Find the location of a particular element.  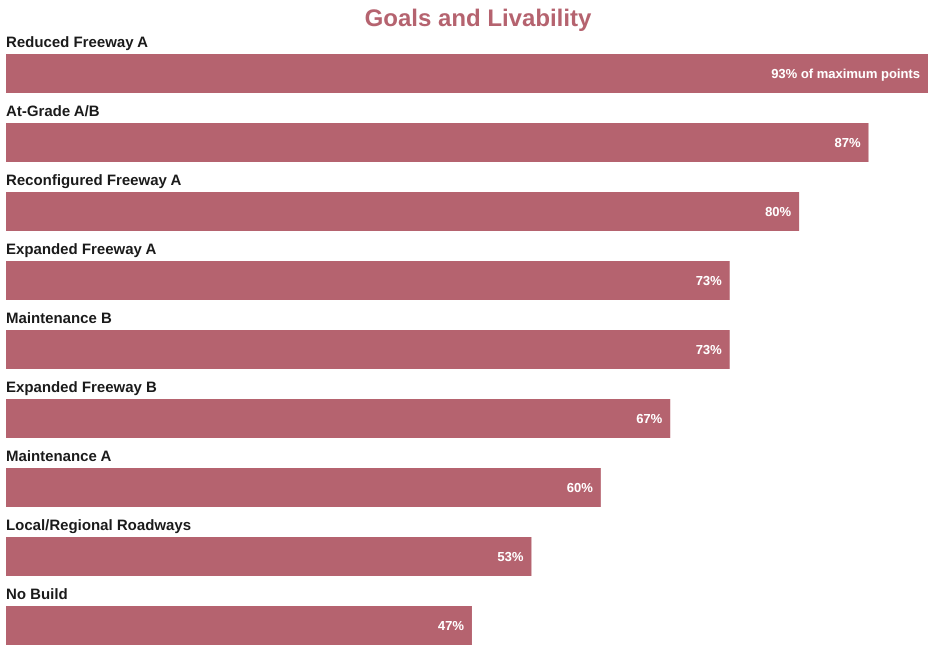

data-label: 60% is located at coordinates (580, 488).